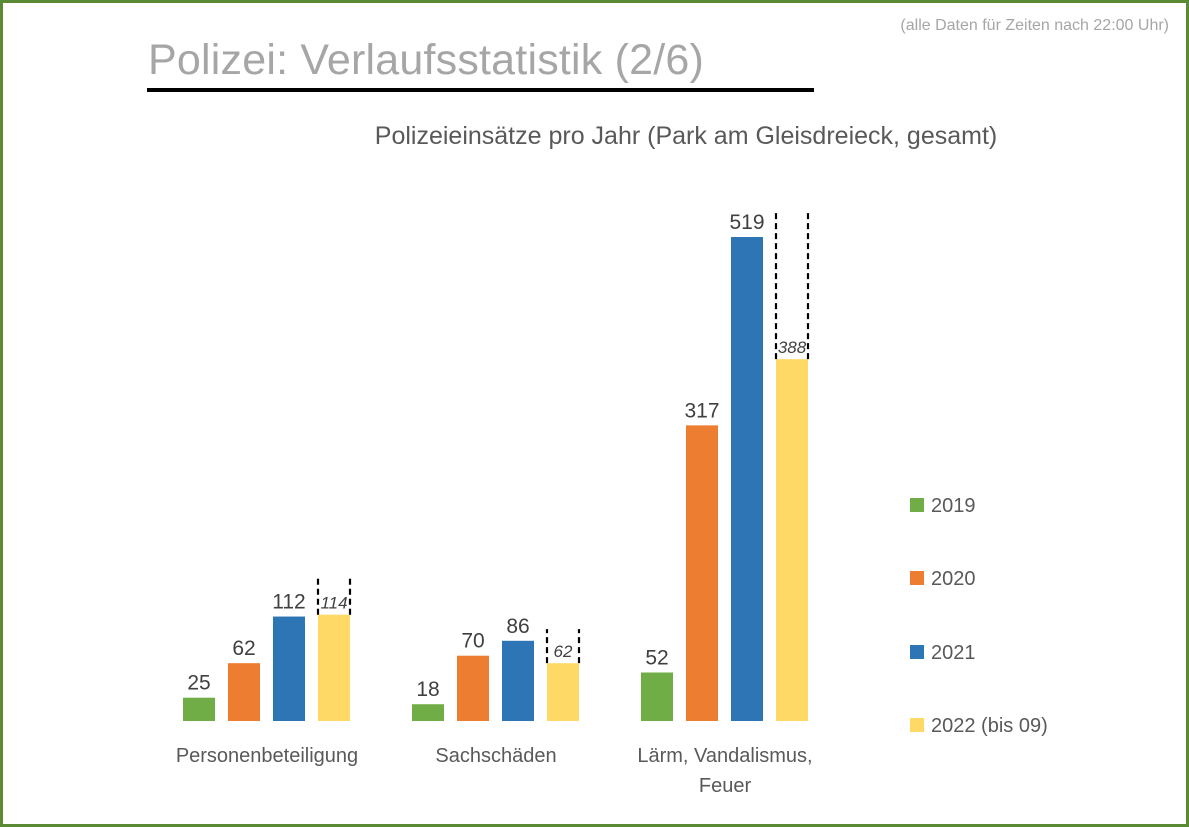  I want to click on legend-label: 2019, so click(953, 506).